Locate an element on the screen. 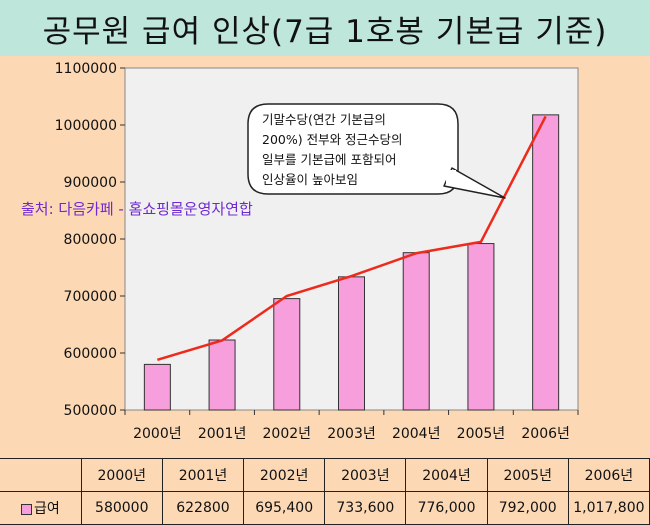 The width and height of the screenshot is (650, 525). table-corner-cell is located at coordinates (41, 475).